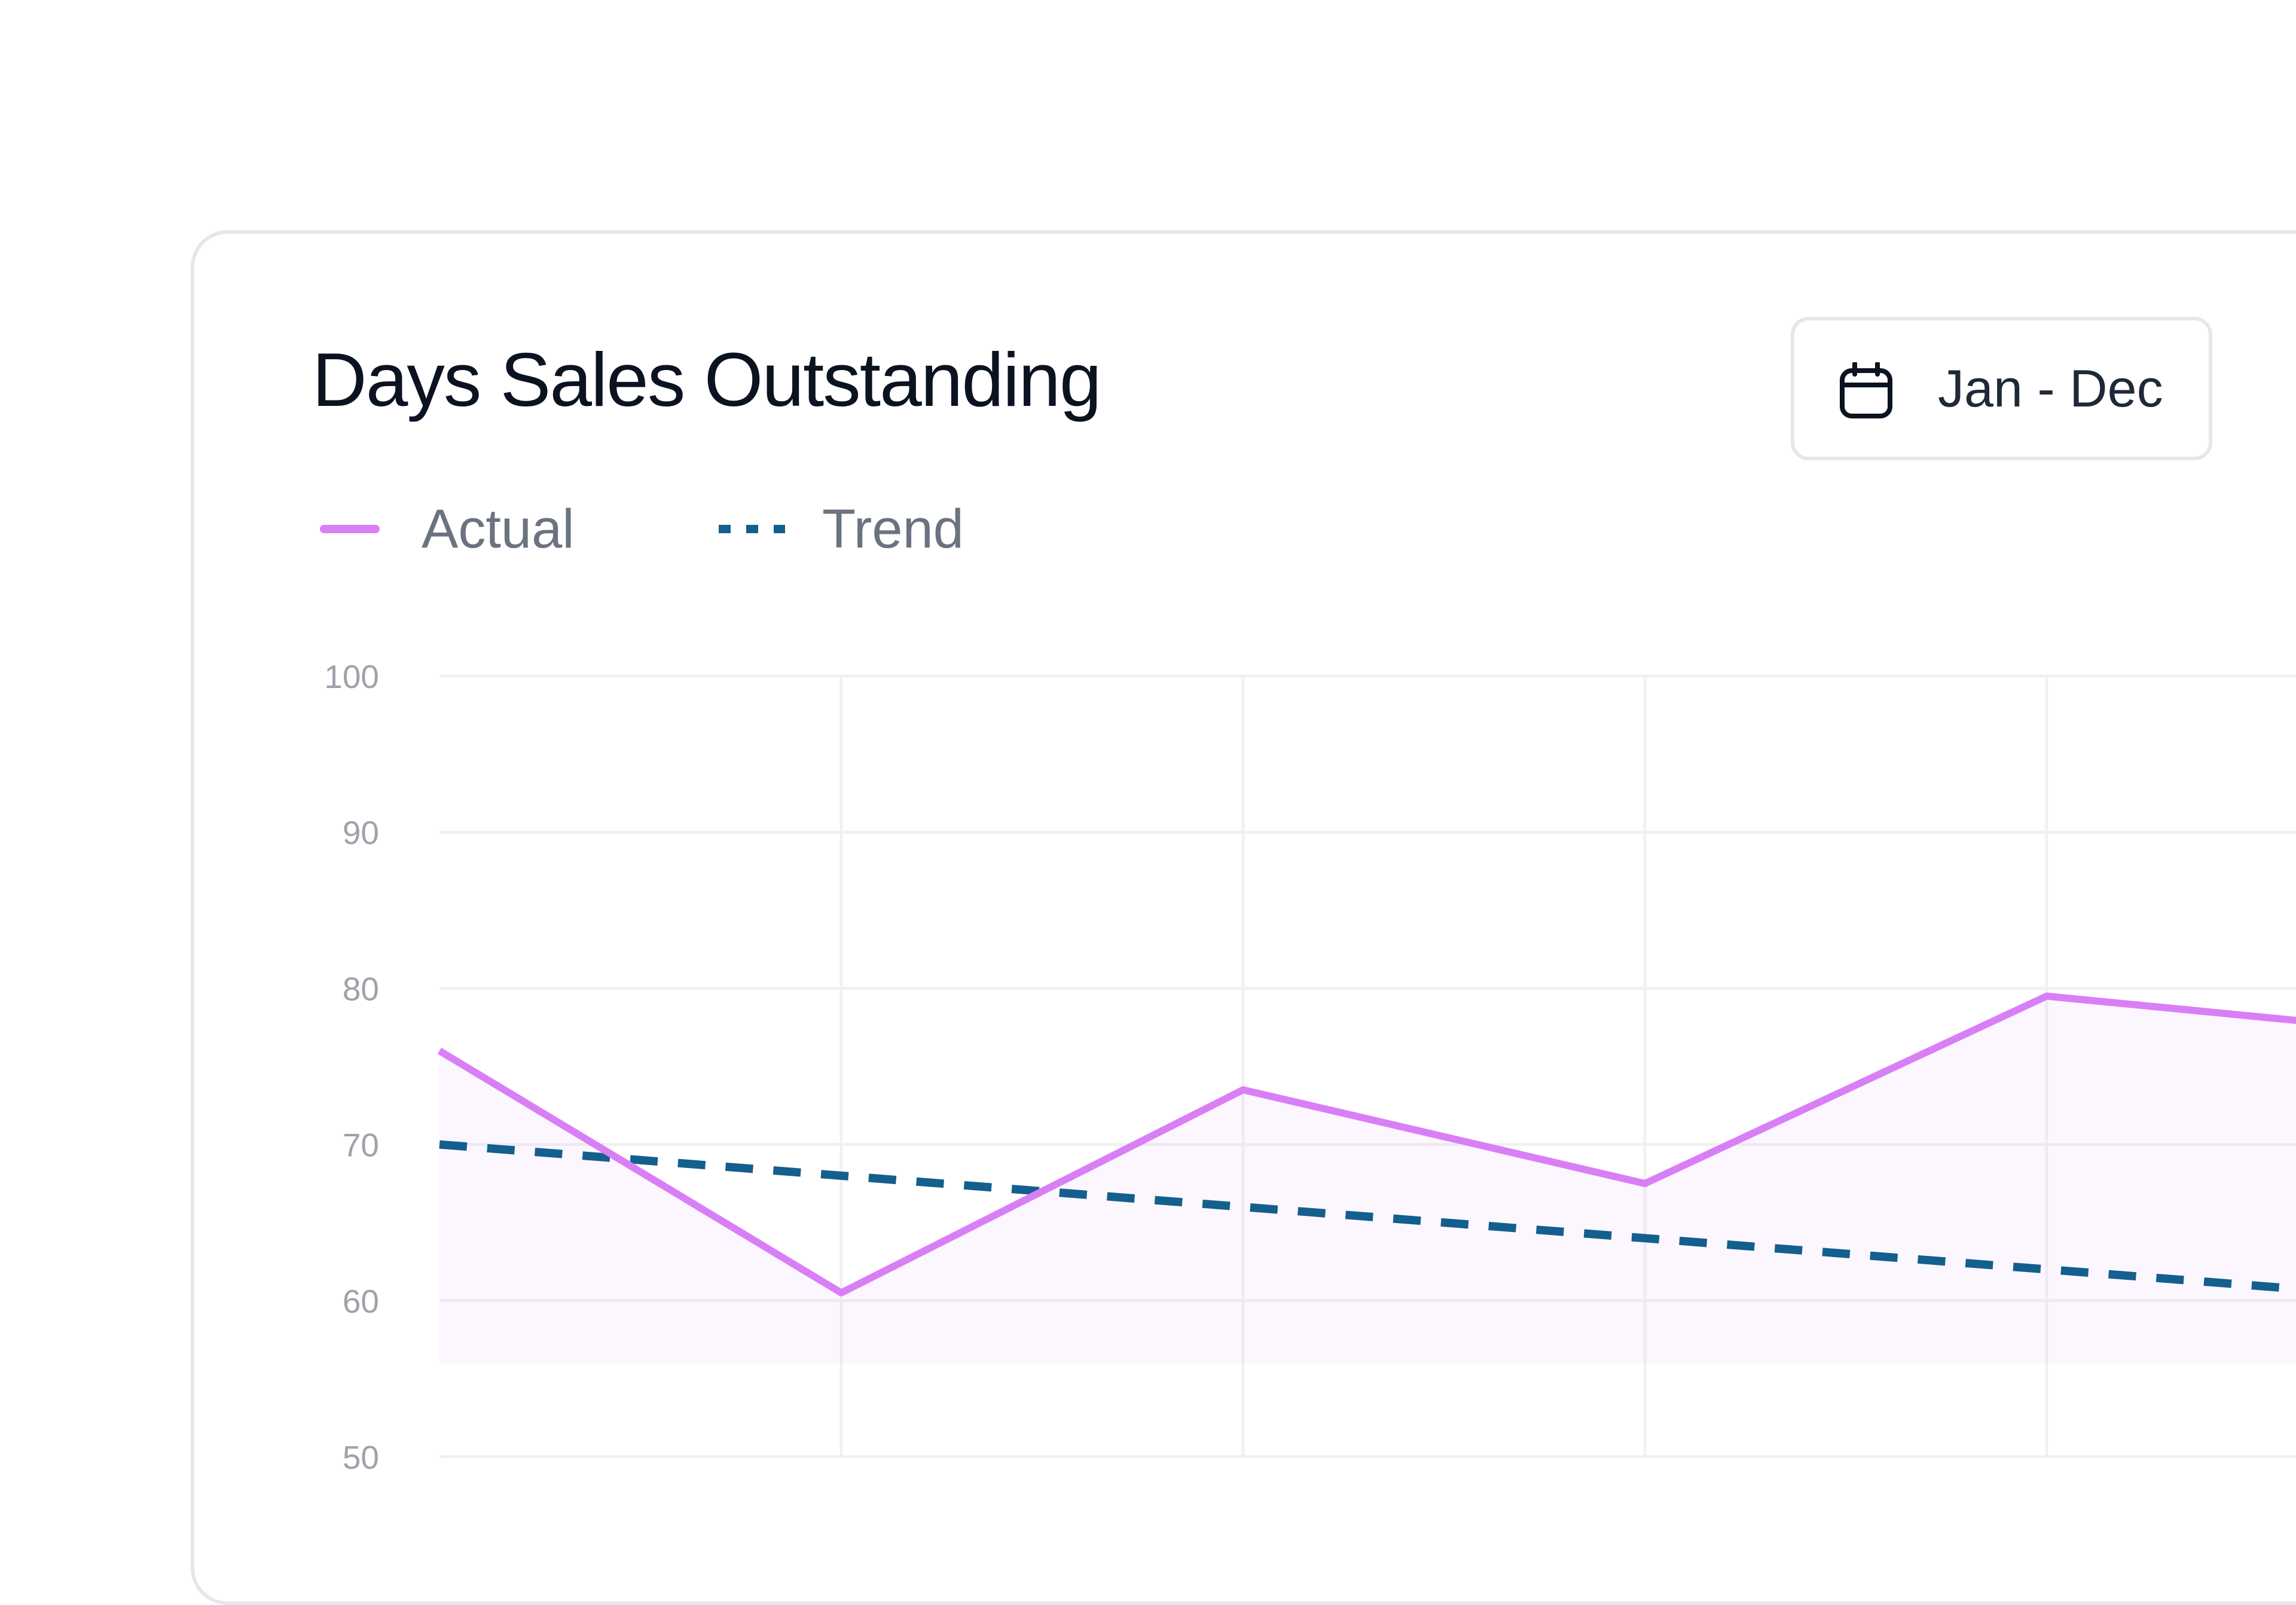  Describe the element at coordinates (361, 1458) in the screenshot. I see `y-tick-label: 50` at that location.